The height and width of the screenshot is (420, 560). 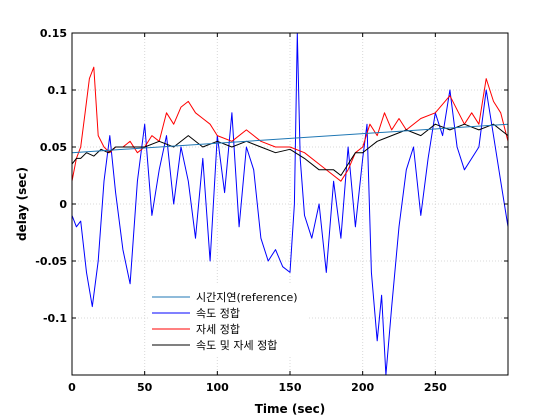 I want to click on legend-entry-1: 속도 정합, so click(x=218, y=313).